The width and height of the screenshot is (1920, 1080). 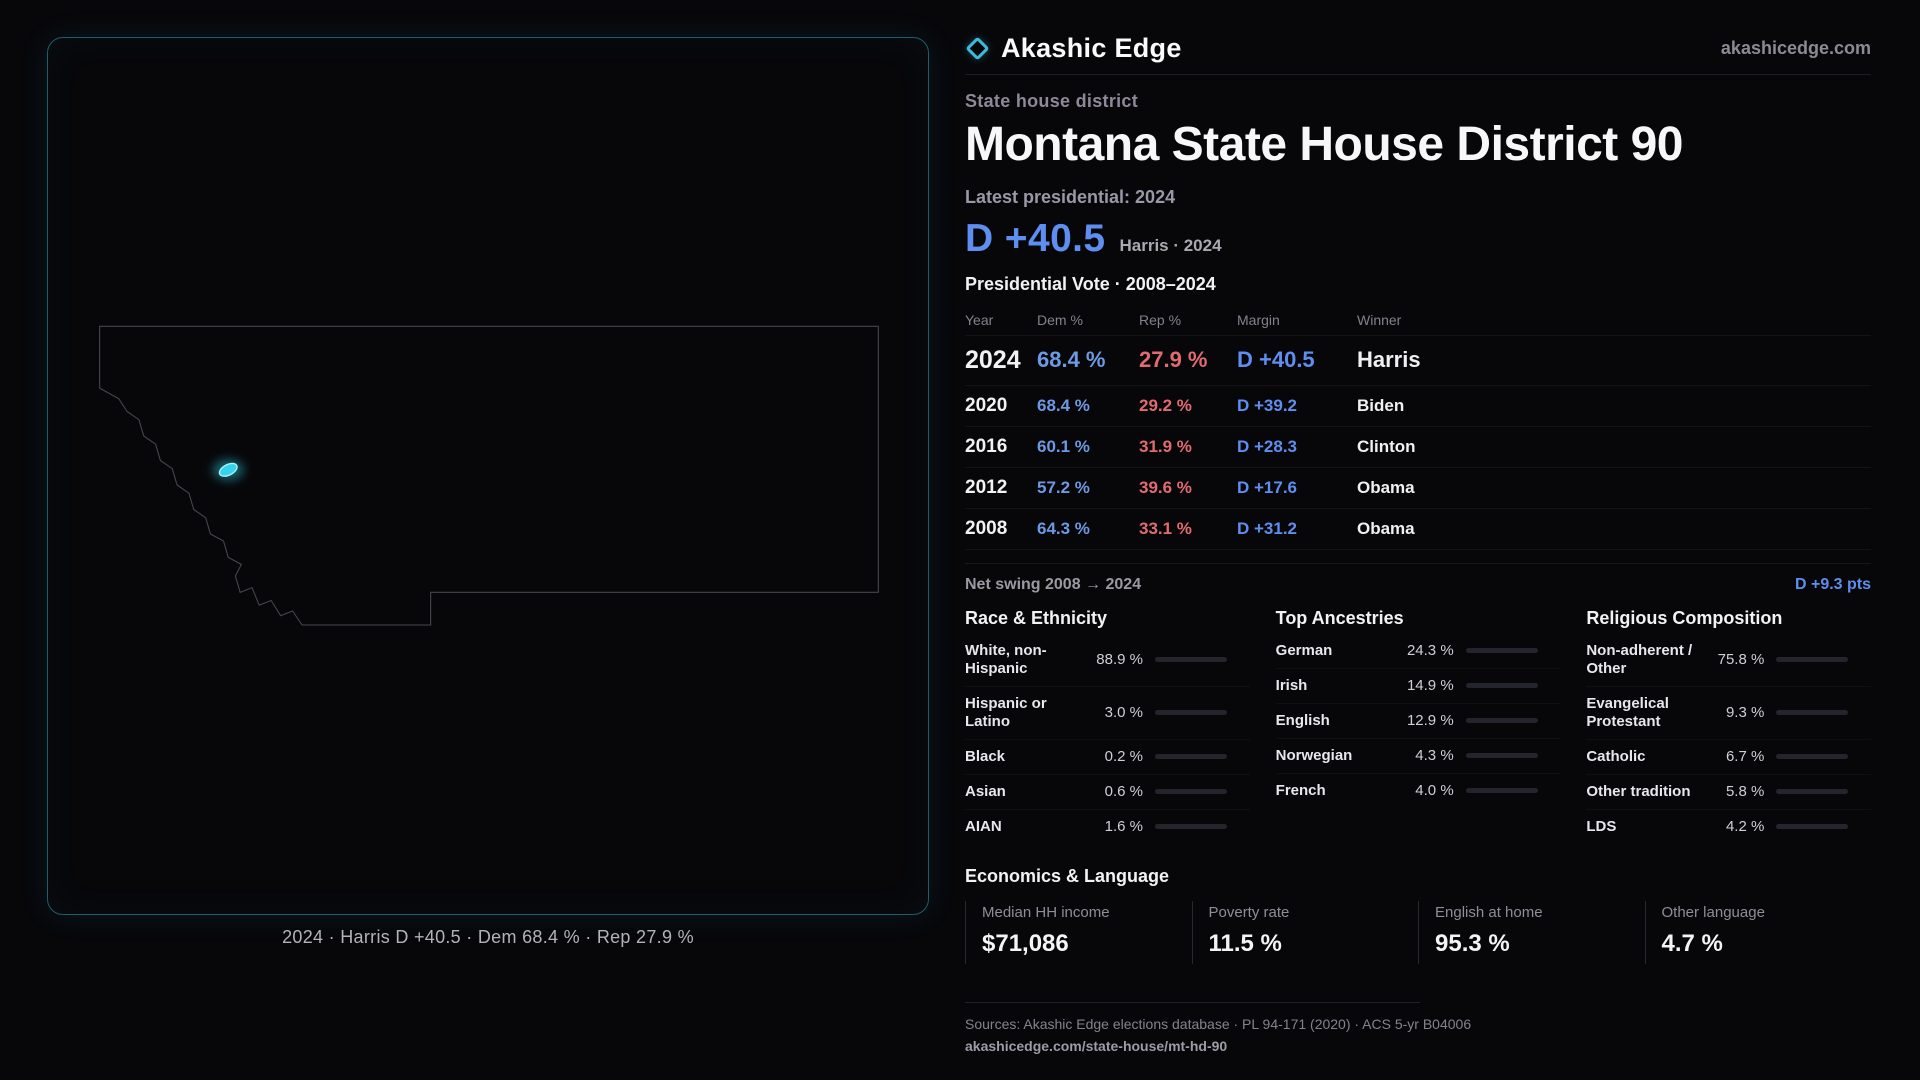 I want to click on dem-cell: 64.3 %, so click(x=1063, y=528).